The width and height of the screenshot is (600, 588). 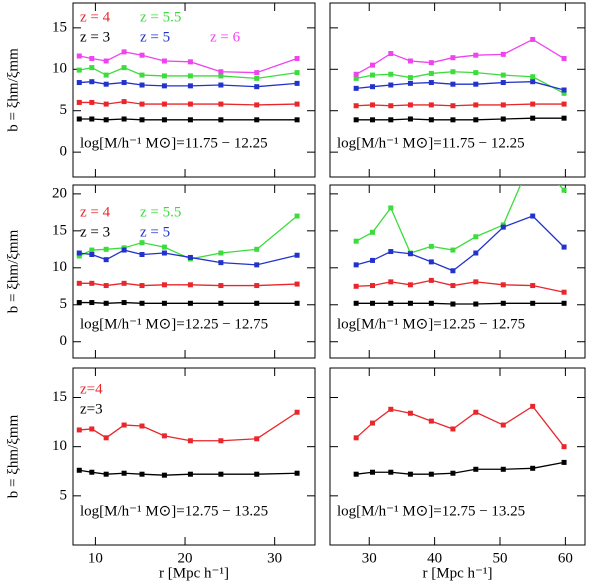 I want to click on y-tick-label: 15, so click(x=59, y=27).